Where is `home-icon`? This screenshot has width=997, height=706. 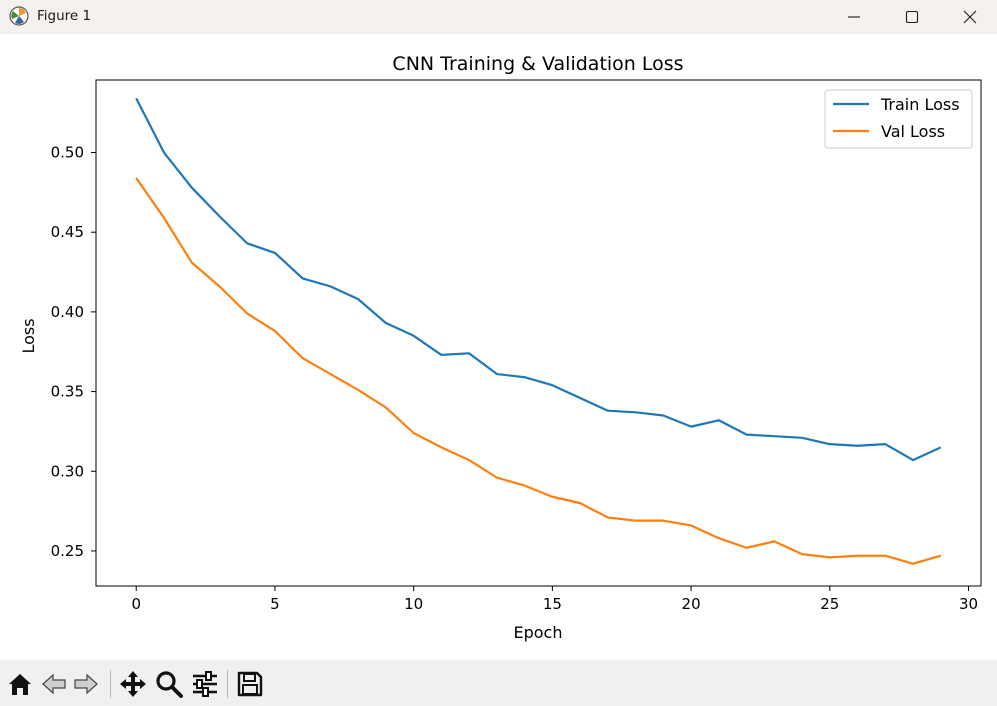 home-icon is located at coordinates (20, 684).